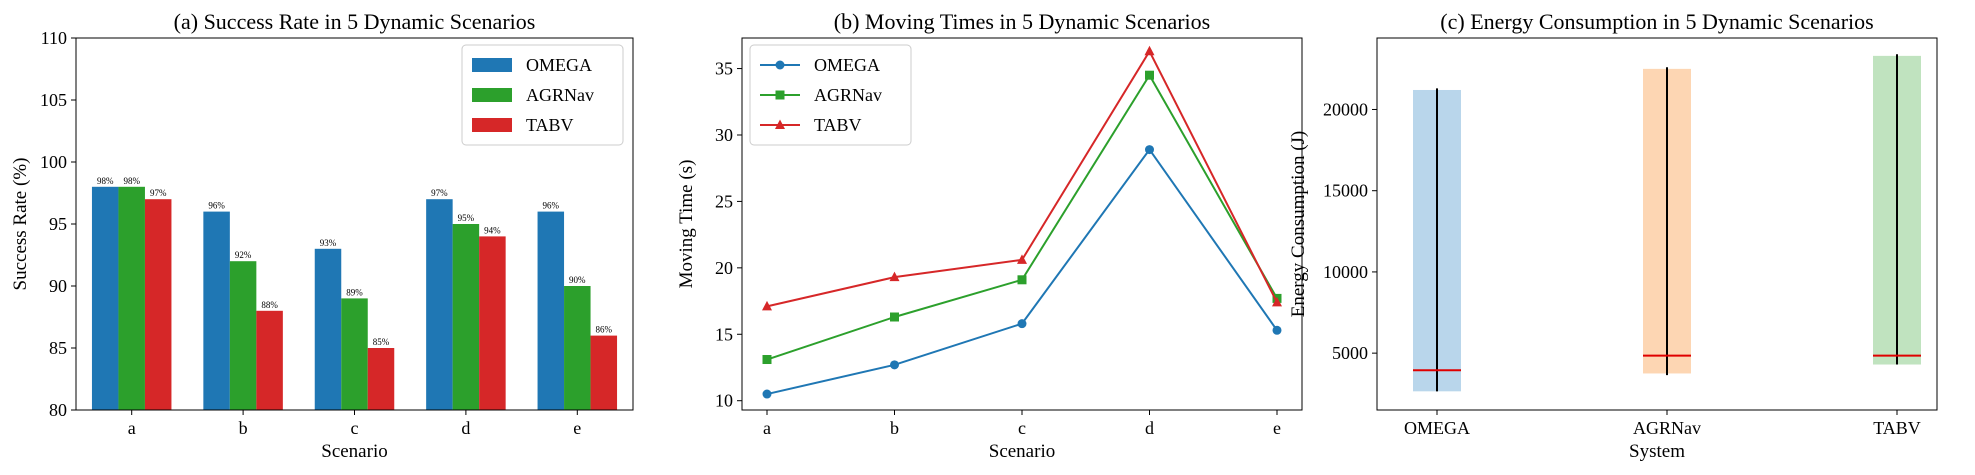 The height and width of the screenshot is (475, 1975). What do you see at coordinates (1298, 224) in the screenshot?
I see `y-axis-label: Energy Consumption (J)` at bounding box center [1298, 224].